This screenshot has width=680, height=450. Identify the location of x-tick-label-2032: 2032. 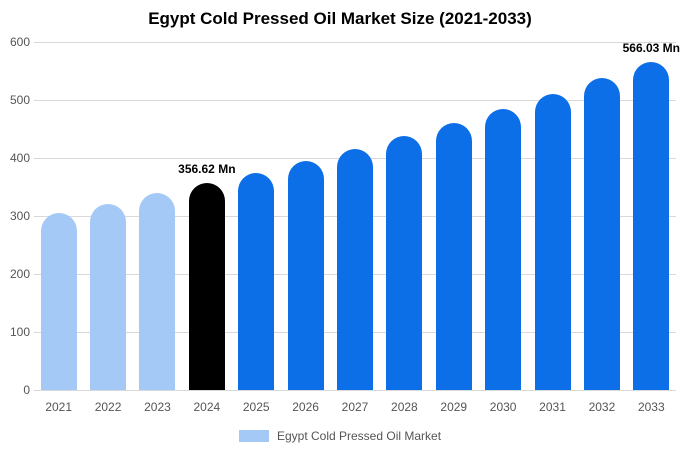
(602, 407).